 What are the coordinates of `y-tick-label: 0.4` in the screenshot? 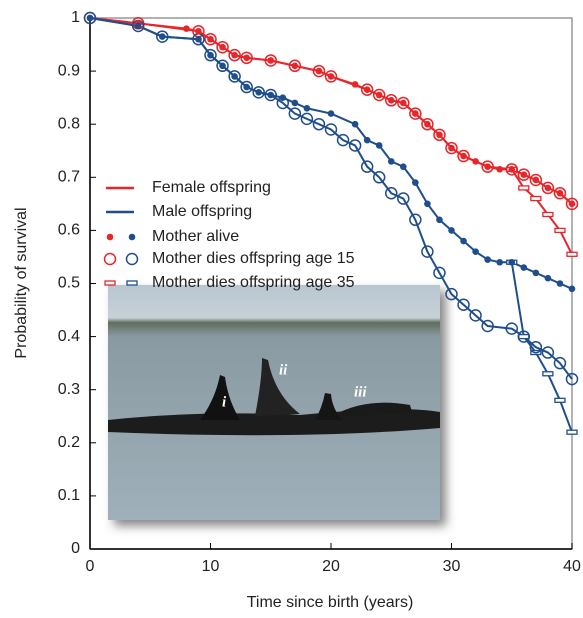 It's located at (69, 336).